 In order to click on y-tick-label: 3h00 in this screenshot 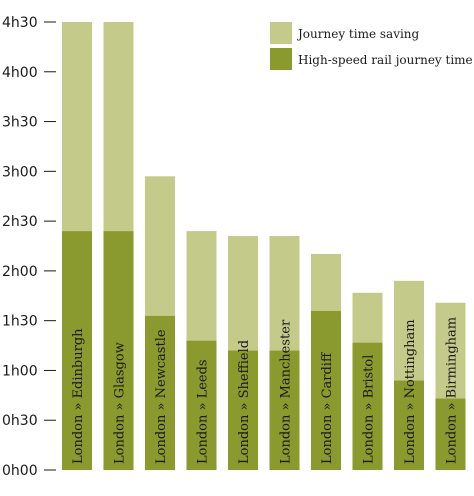, I will do `click(20, 172)`.